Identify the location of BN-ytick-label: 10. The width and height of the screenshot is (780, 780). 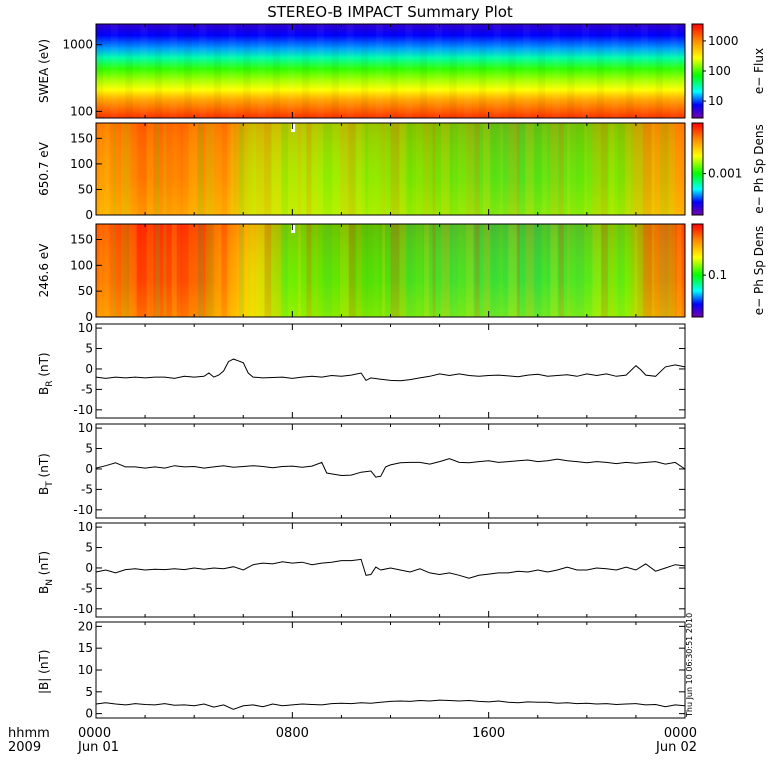
(85, 527).